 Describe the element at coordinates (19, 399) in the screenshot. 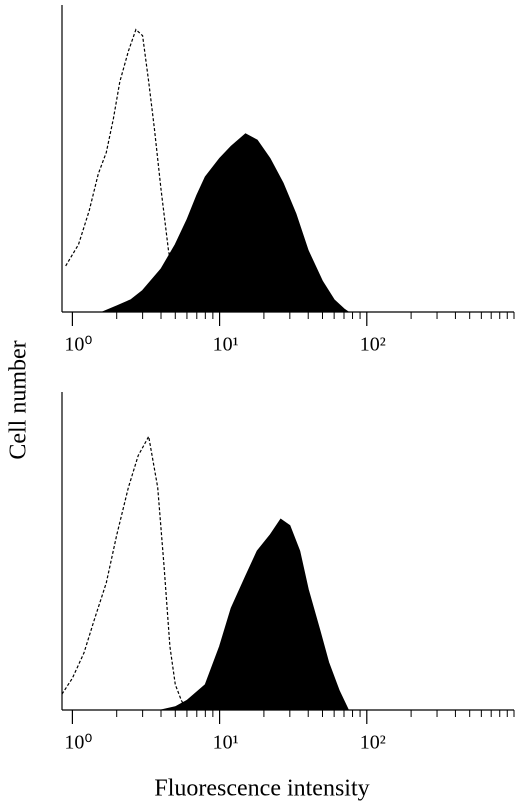

I see `y-axis-label: Cell number` at that location.